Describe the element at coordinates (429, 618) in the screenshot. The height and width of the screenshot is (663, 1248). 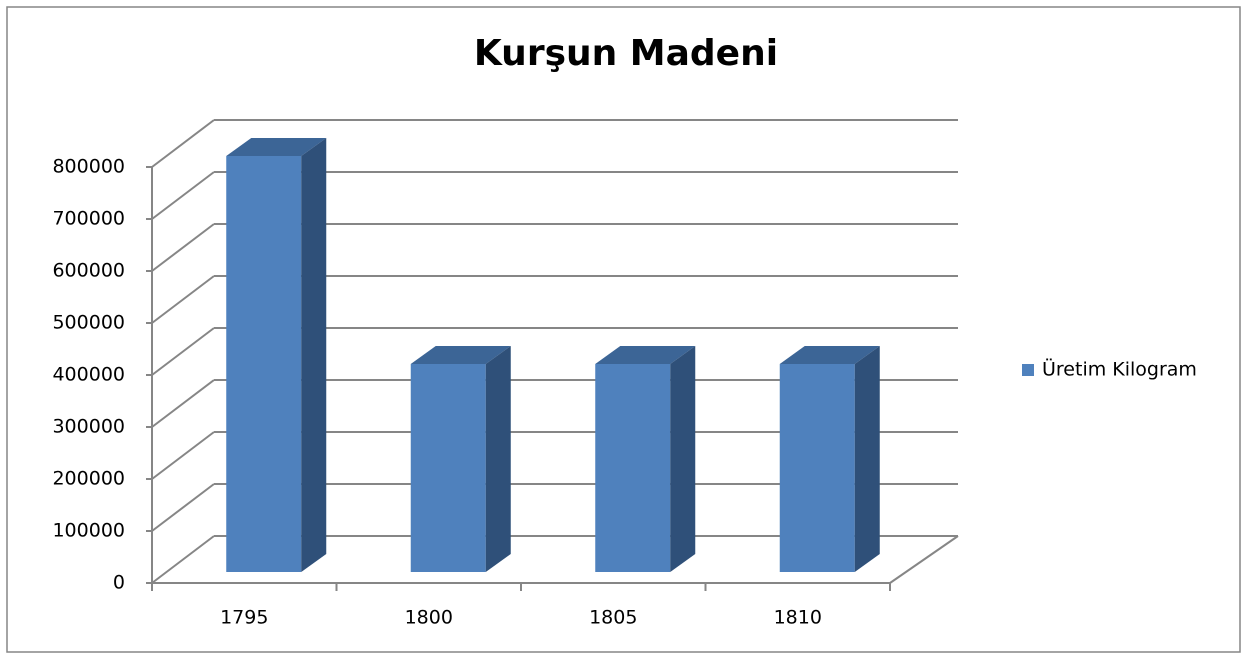
I see `x-tick-label: 1800` at that location.